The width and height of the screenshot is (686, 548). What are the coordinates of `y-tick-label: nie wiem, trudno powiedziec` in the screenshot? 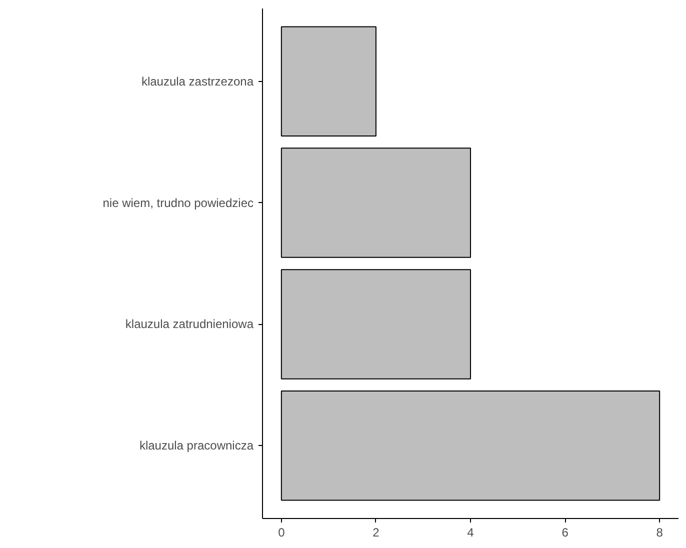 It's located at (178, 203).